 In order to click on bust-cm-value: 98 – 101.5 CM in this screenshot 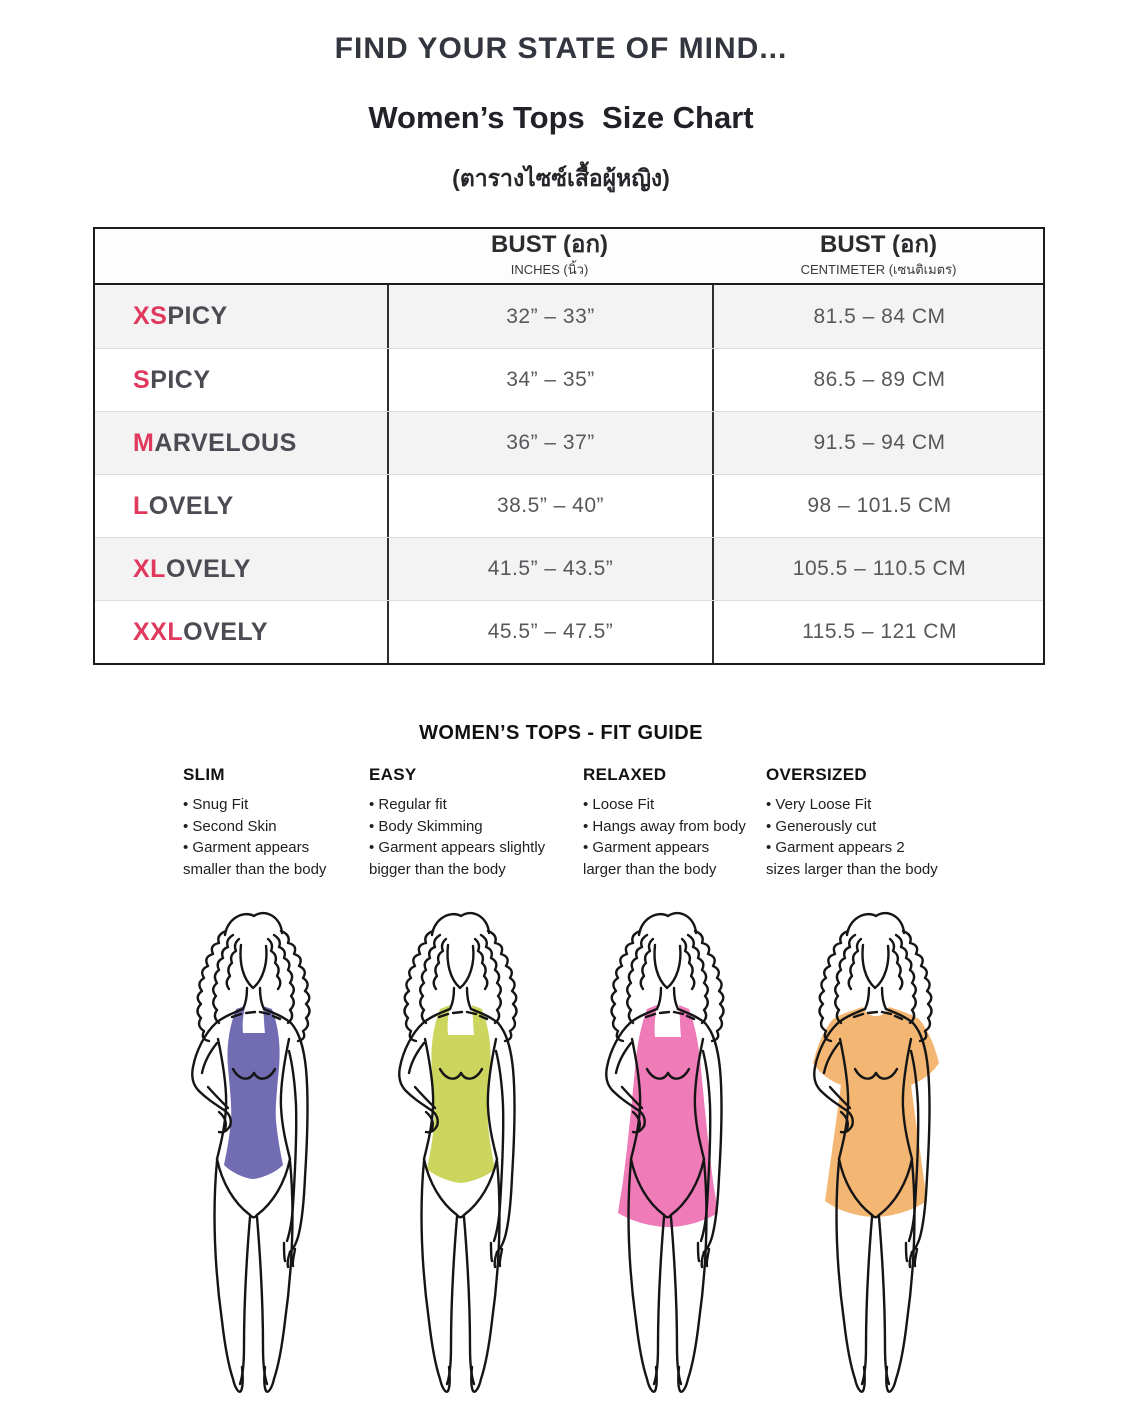, I will do `click(878, 506)`.